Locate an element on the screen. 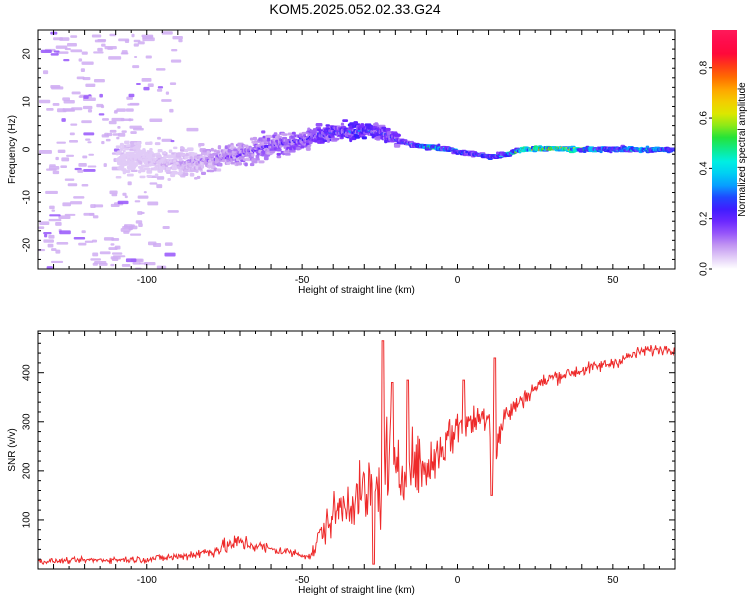 The height and width of the screenshot is (600, 750). x-tick-label: -100 is located at coordinates (147, 280).